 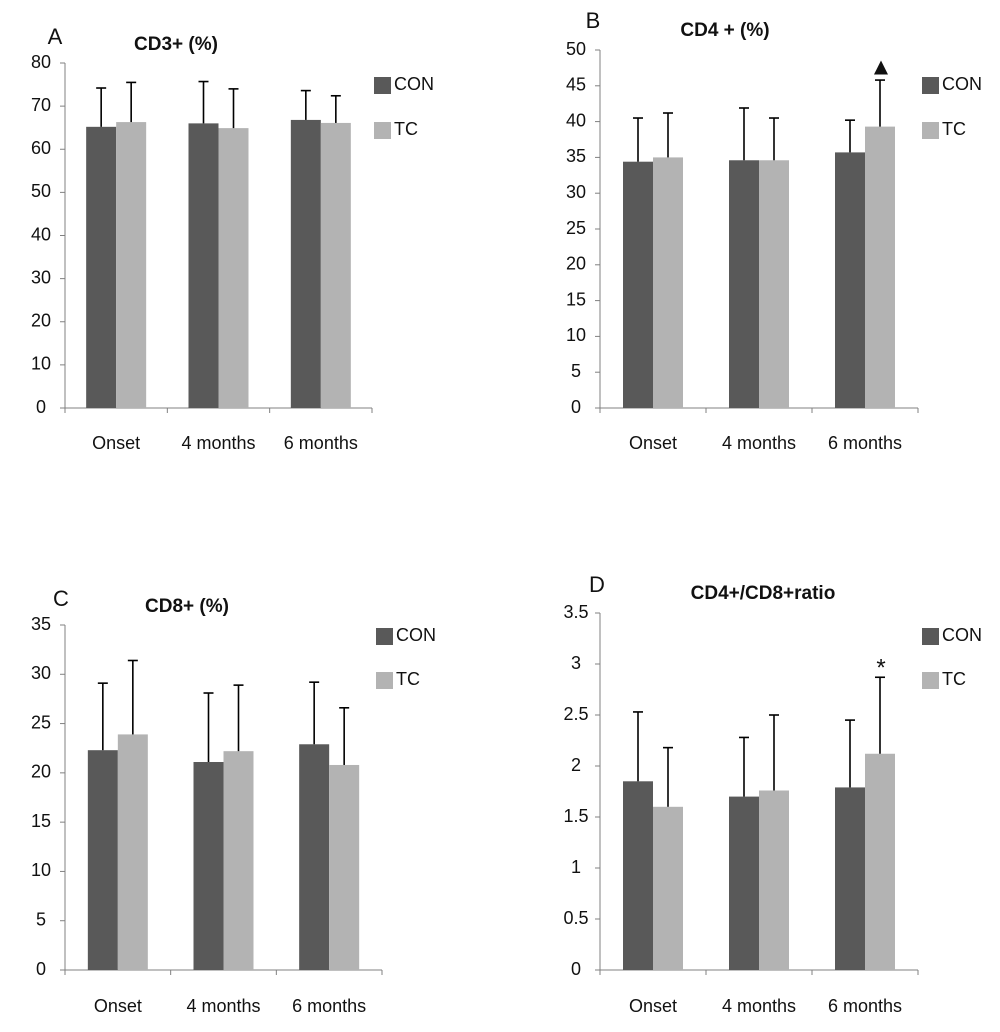 What do you see at coordinates (763, 593) in the screenshot?
I see `chart-title: CD4+/CD8+ratio` at bounding box center [763, 593].